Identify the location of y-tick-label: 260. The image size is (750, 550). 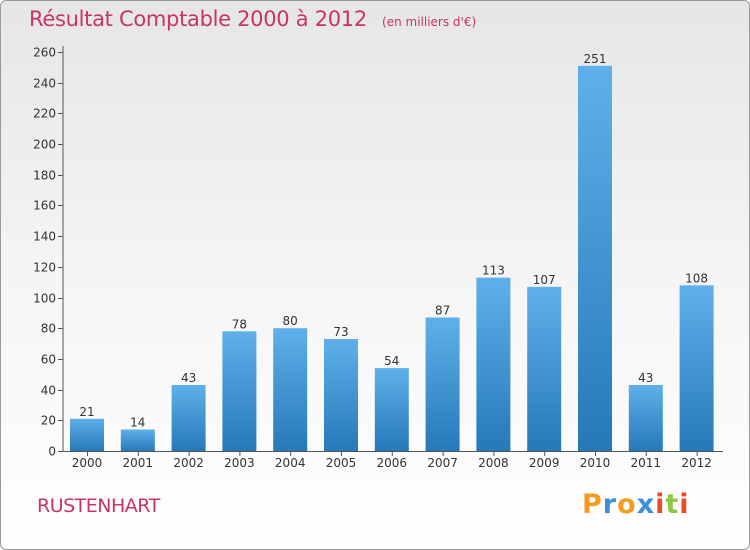
(44, 53).